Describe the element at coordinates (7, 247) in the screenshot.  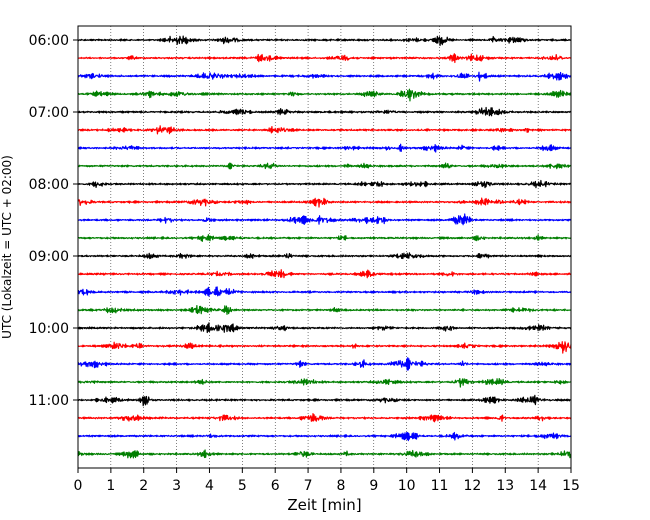
I see `y-axis-label: UTC (Lokalzeit = UTC + 02:00)` at that location.